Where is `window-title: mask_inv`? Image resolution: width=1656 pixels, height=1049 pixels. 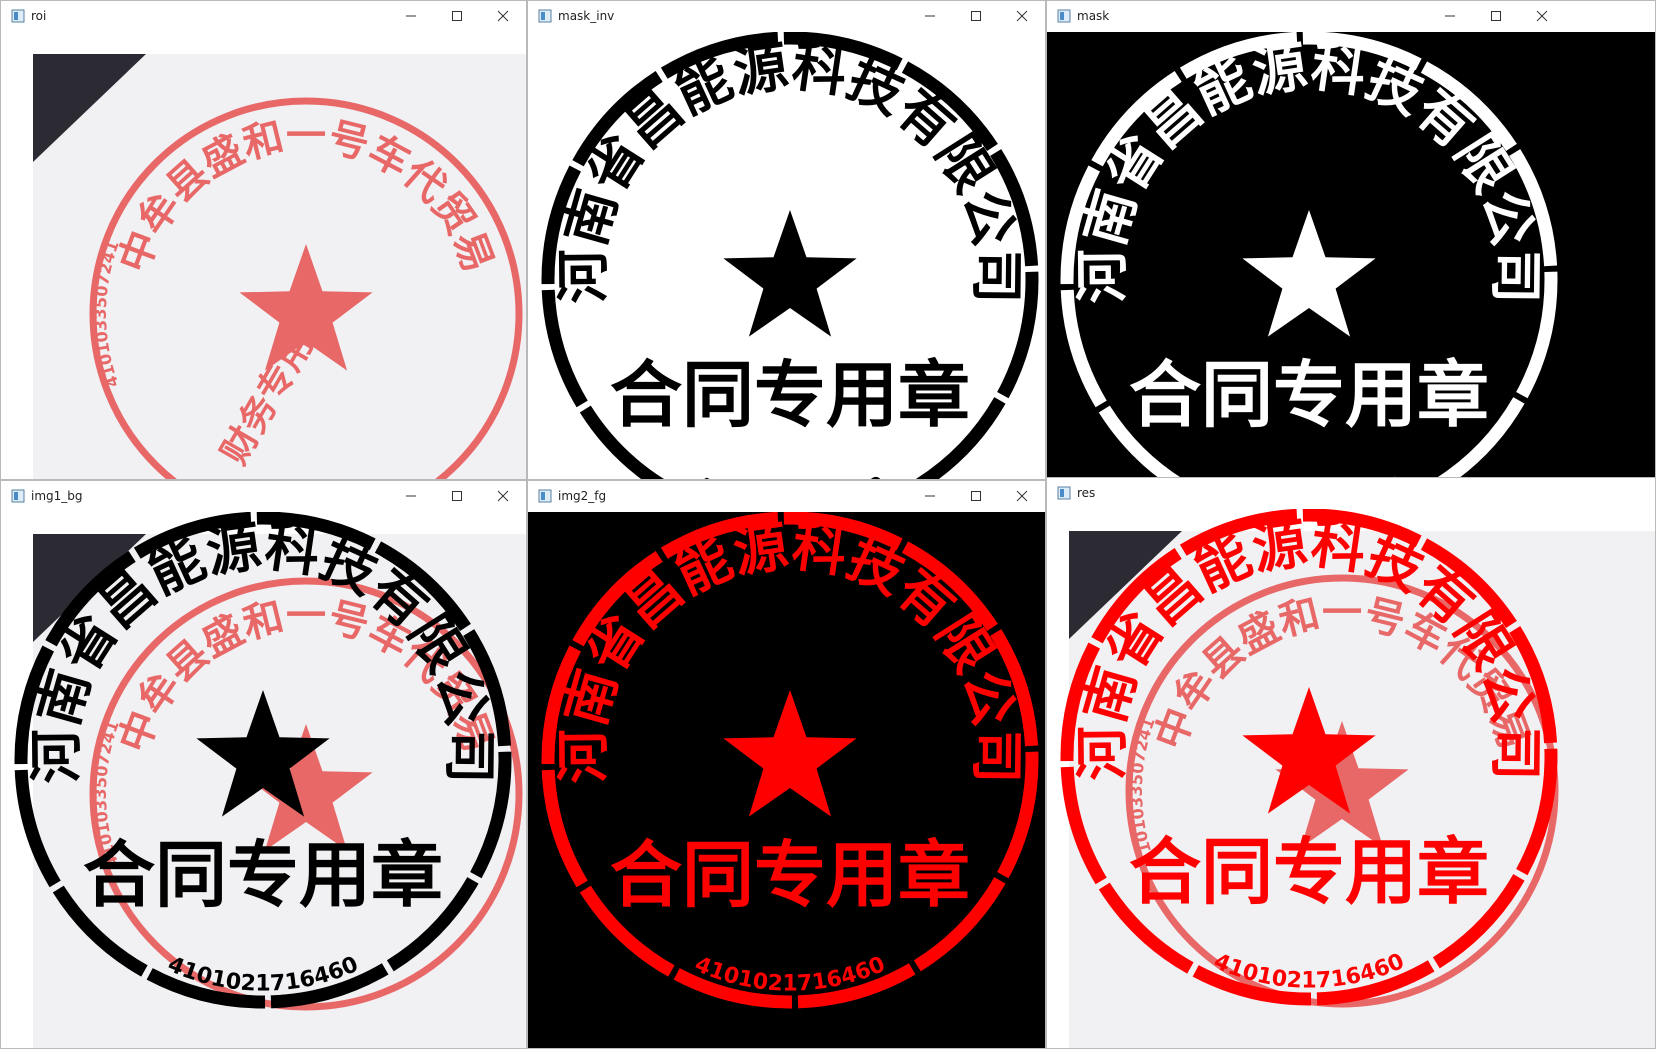 window-title: mask_inv is located at coordinates (586, 16).